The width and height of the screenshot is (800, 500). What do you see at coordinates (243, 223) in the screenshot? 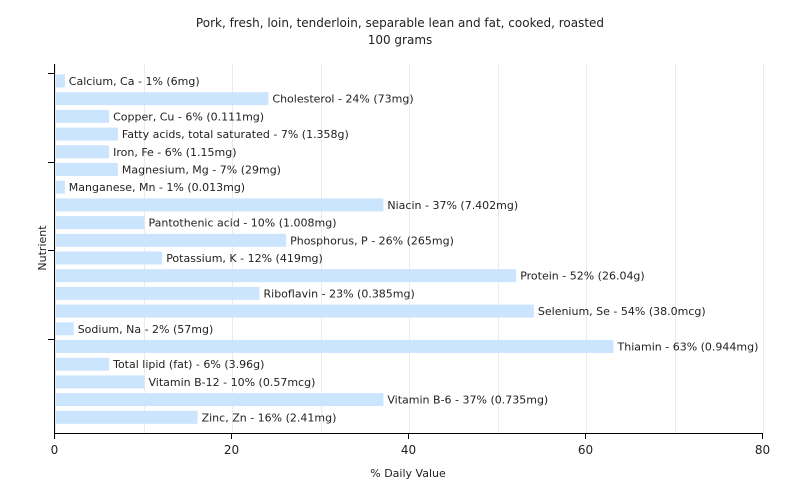
I see `bar-label: Pantothenic acid - 10% (1.008mg)` at bounding box center [243, 223].